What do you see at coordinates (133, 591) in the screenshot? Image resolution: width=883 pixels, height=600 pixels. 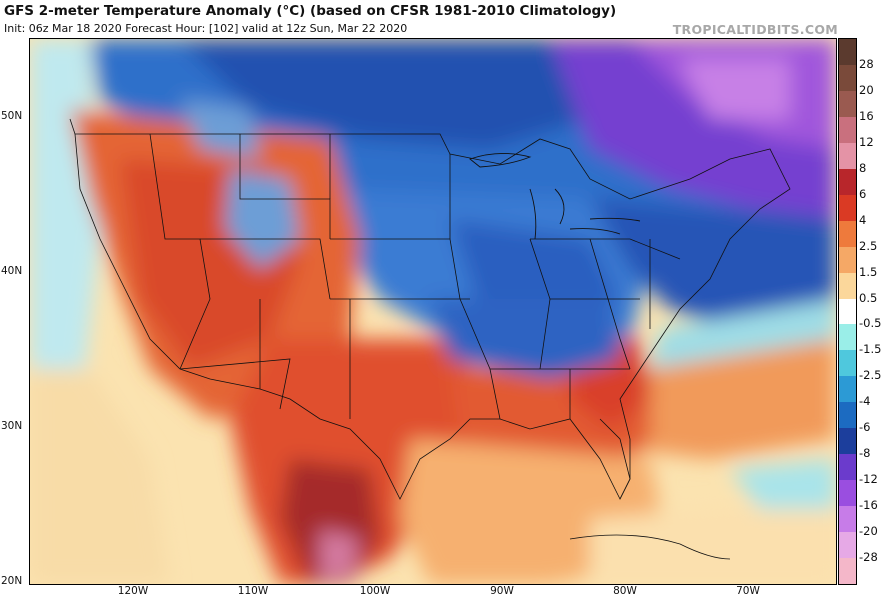 I see `lon-label-120w: 120W` at bounding box center [133, 591].